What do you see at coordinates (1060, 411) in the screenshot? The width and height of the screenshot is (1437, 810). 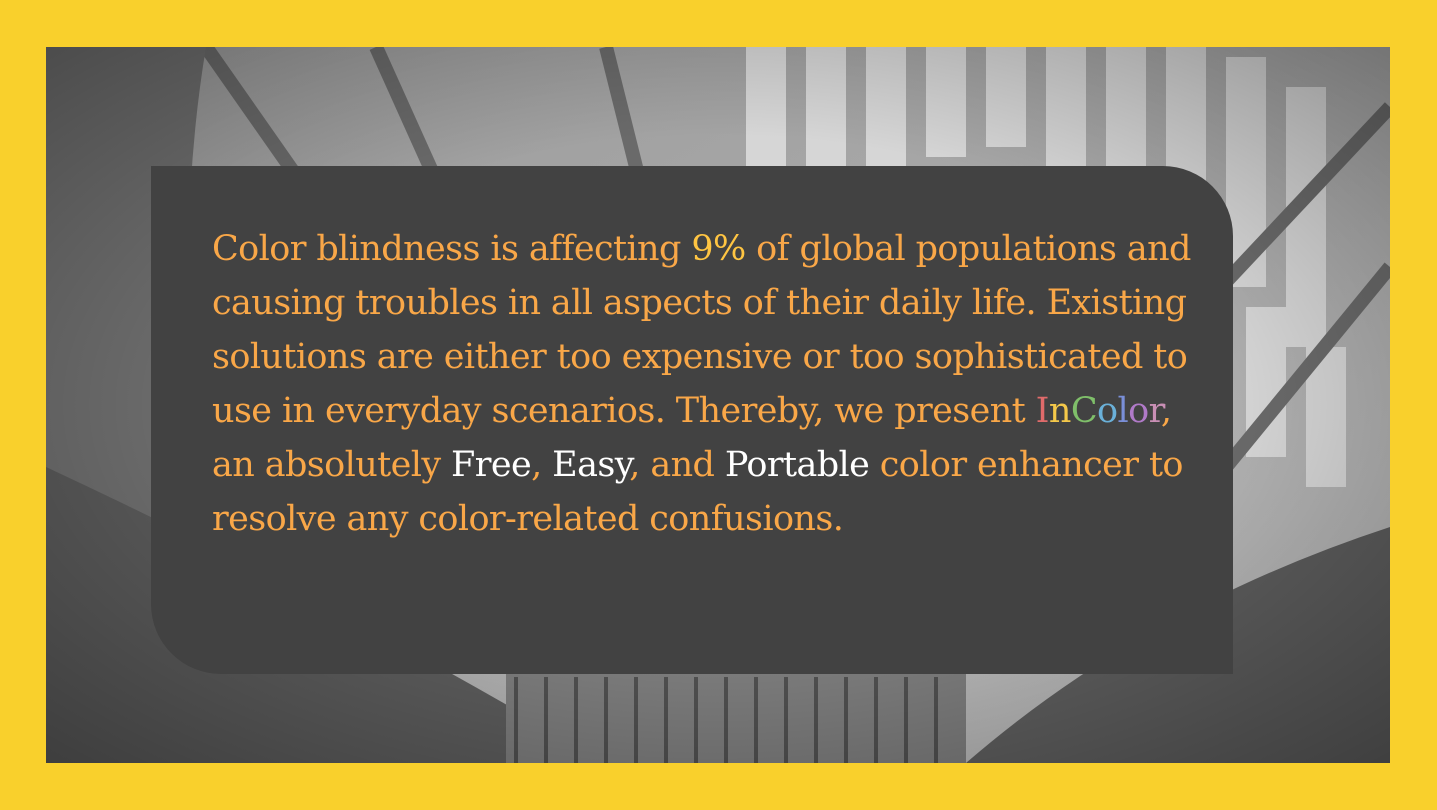 I see `brand-letter: n` at bounding box center [1060, 411].